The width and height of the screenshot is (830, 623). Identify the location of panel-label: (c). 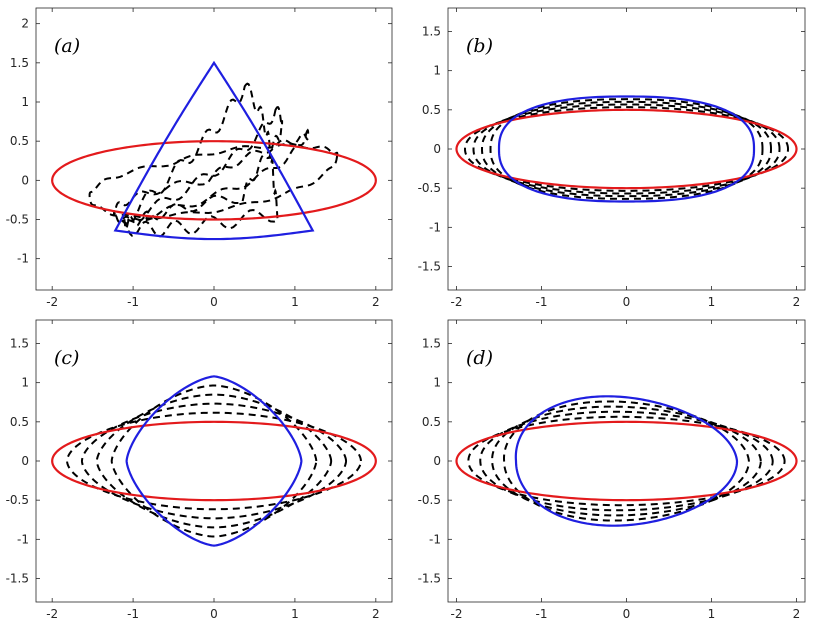
(66, 358).